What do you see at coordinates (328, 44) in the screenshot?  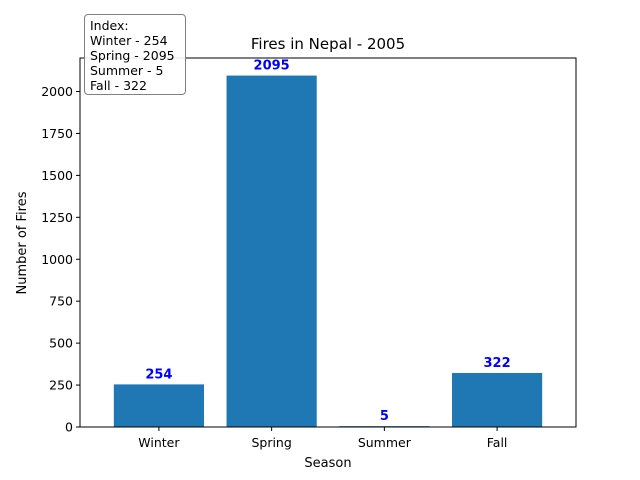 I see `chart-title: Fires in Nepal - 2005` at bounding box center [328, 44].